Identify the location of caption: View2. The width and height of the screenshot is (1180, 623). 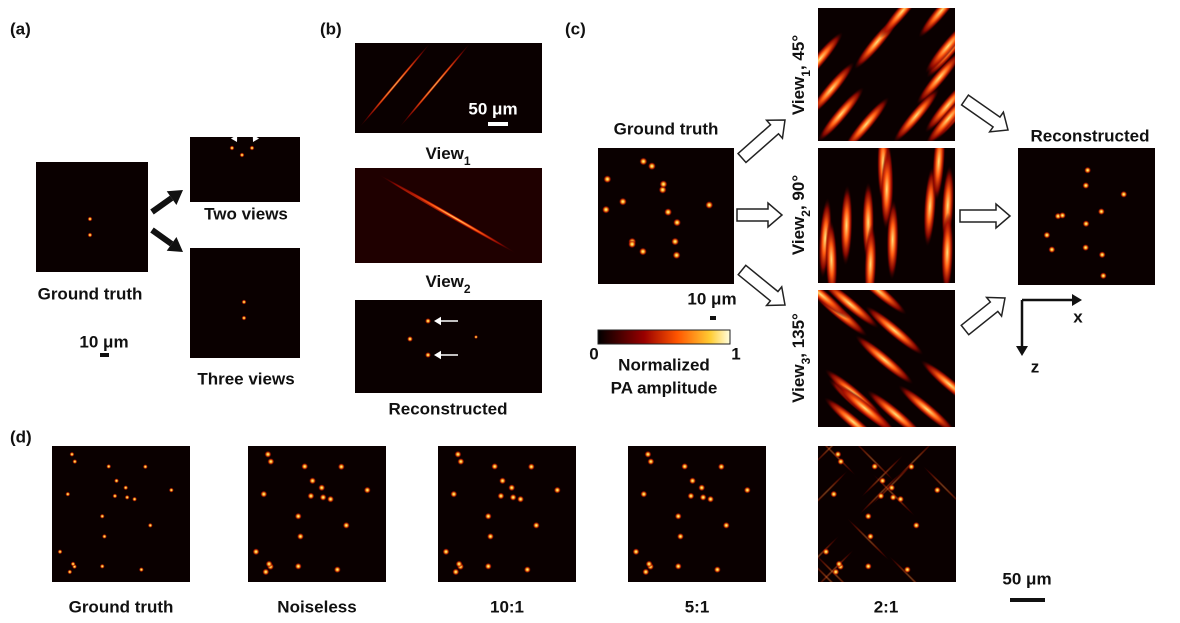
(447, 284).